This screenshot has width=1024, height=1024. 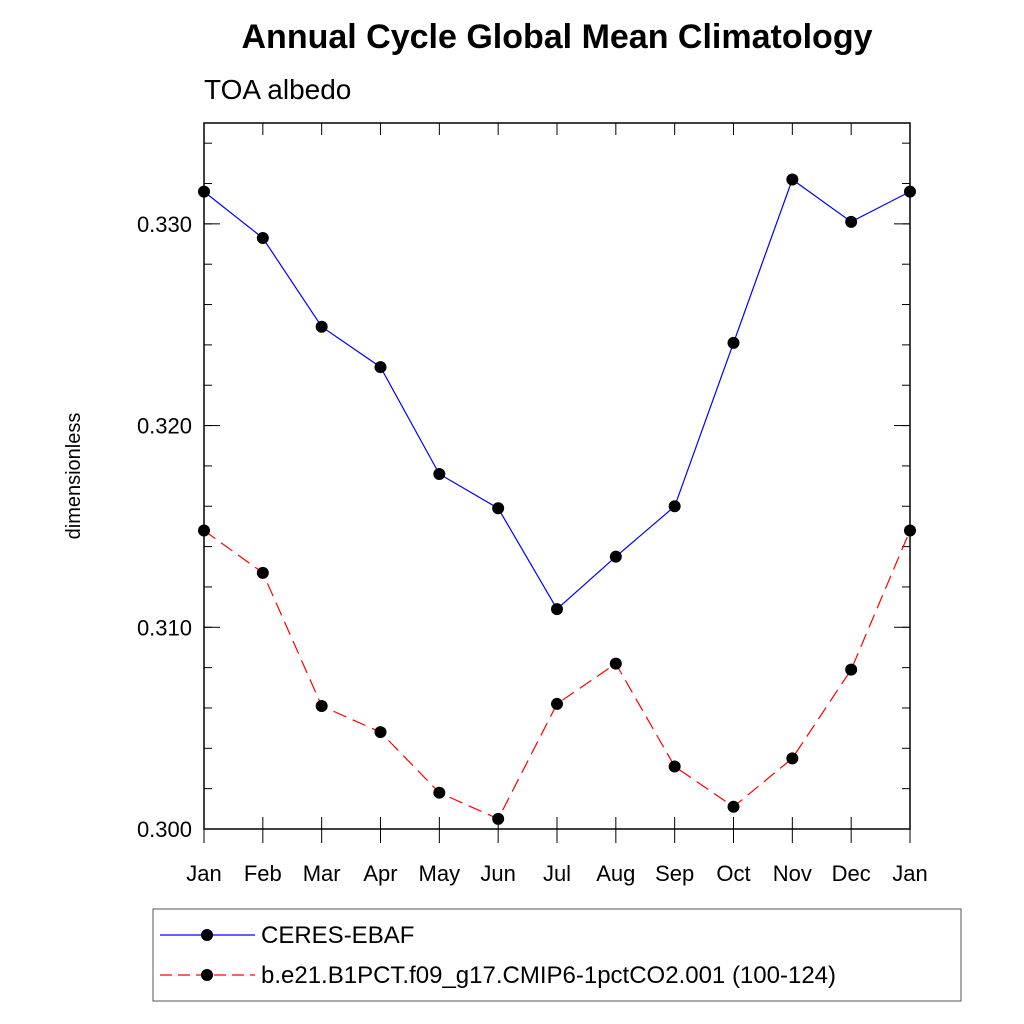 What do you see at coordinates (207, 975) in the screenshot?
I see `legend-marker-model` at bounding box center [207, 975].